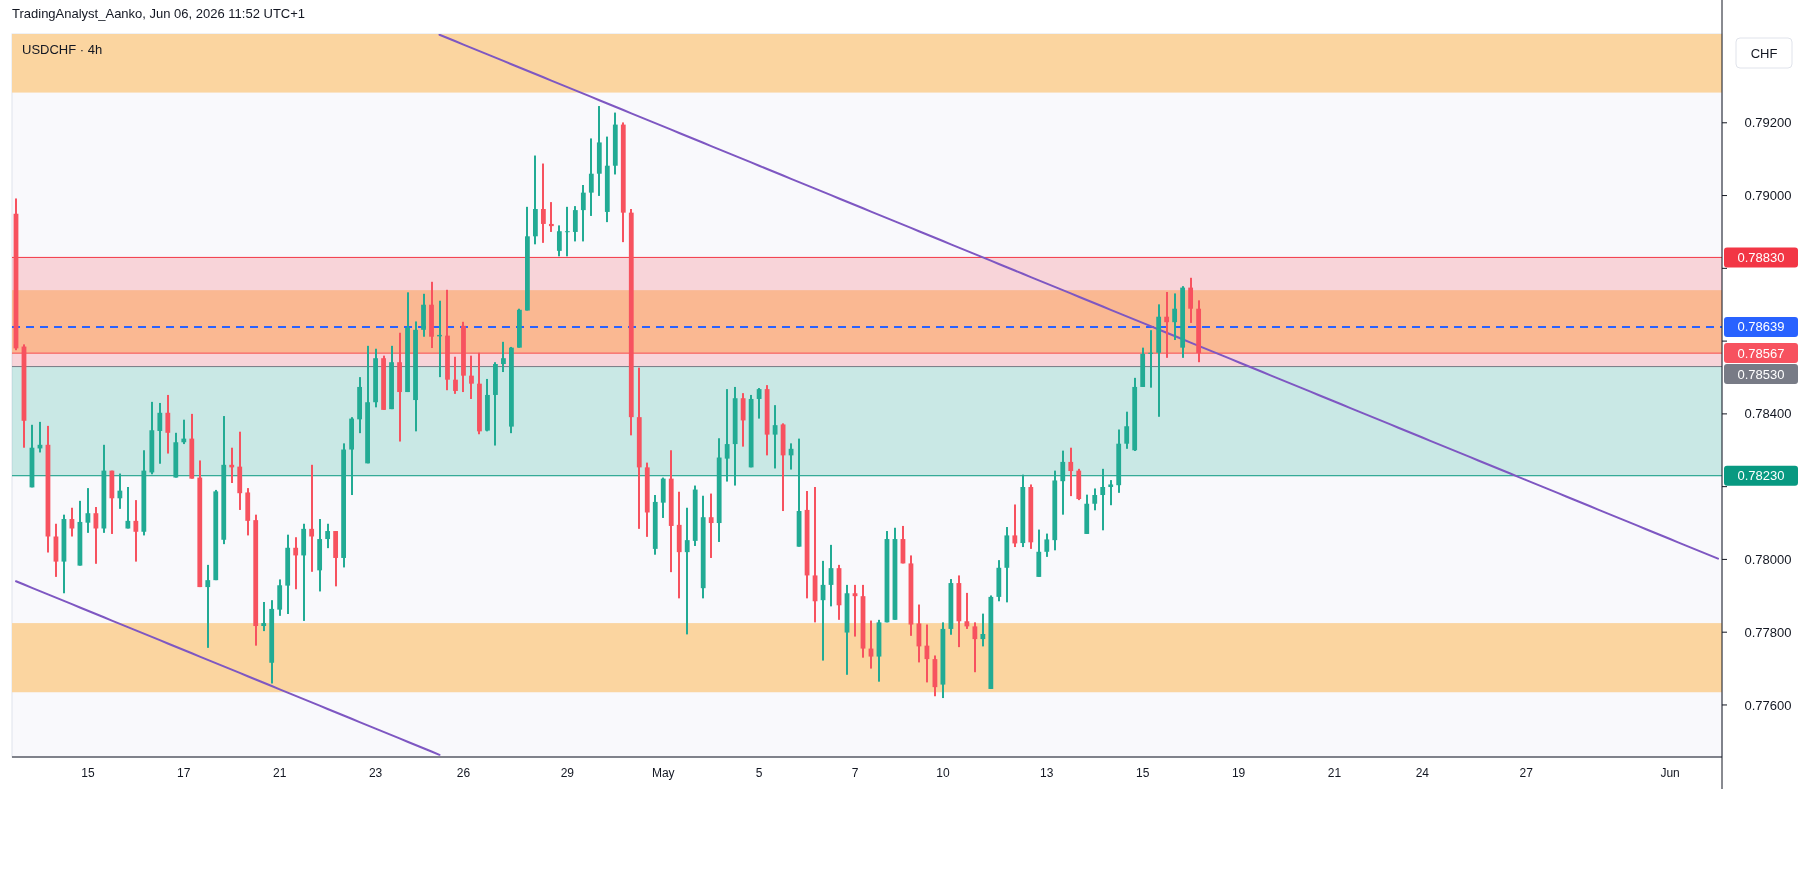  Describe the element at coordinates (1761, 327) in the screenshot. I see `ref-line-label: 0.78639` at that location.